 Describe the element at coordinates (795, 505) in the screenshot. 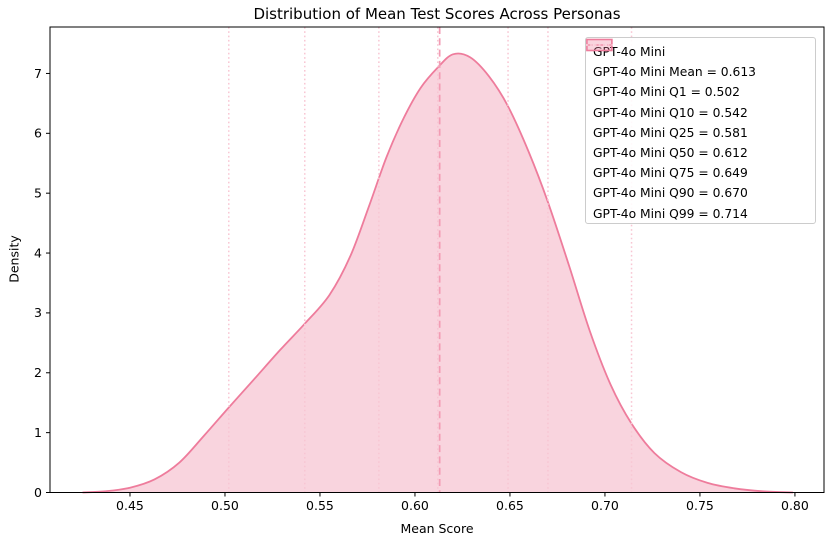

I see `x-tick-label: 0.80` at that location.